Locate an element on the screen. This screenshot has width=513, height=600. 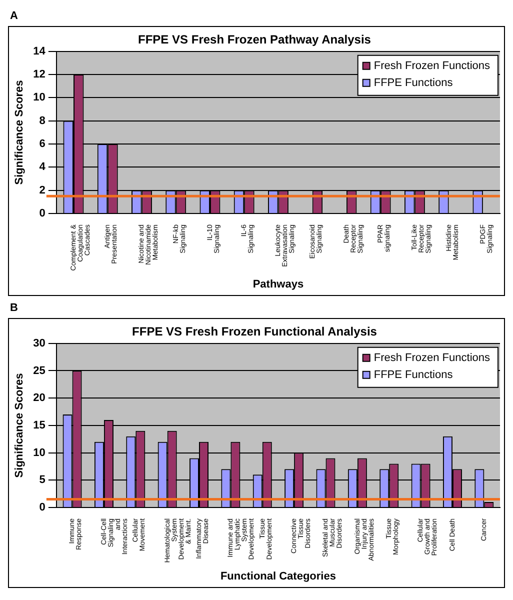
y-tick-label: 30 is located at coordinates (39, 343).